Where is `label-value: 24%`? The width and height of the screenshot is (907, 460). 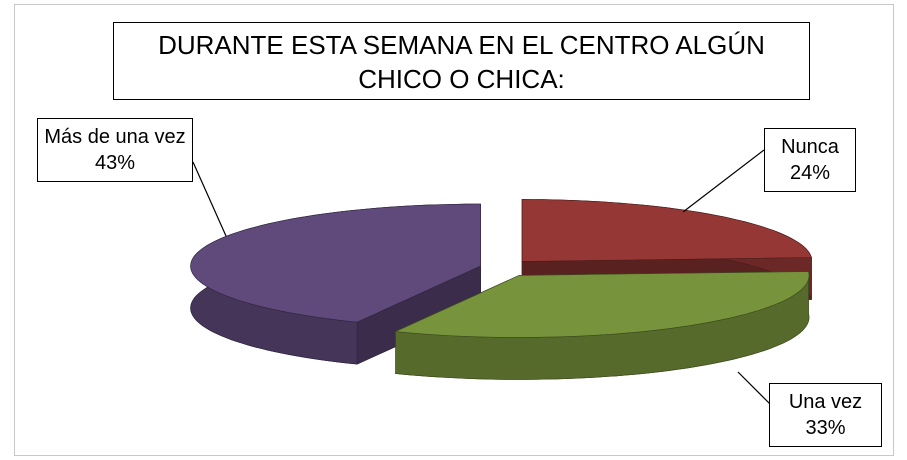 label-value: 24% is located at coordinates (810, 173).